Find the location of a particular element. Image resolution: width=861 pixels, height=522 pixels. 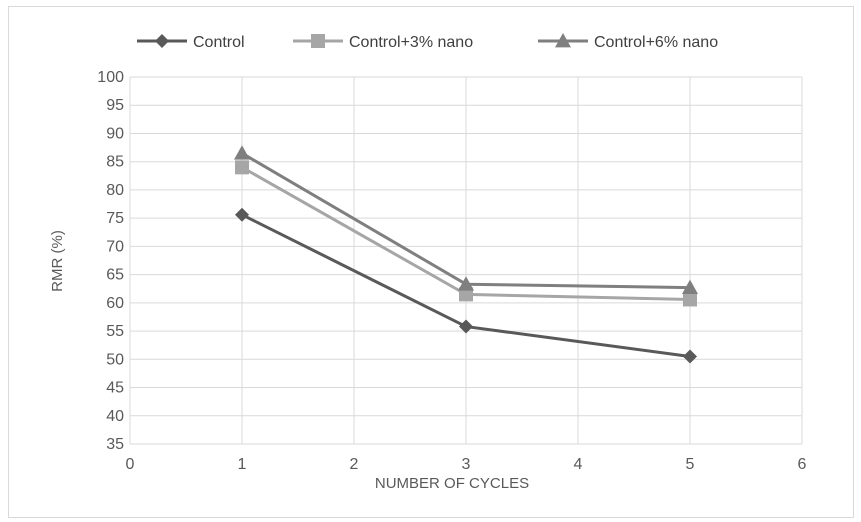

y-tick-label: 45 is located at coordinates (115, 388).